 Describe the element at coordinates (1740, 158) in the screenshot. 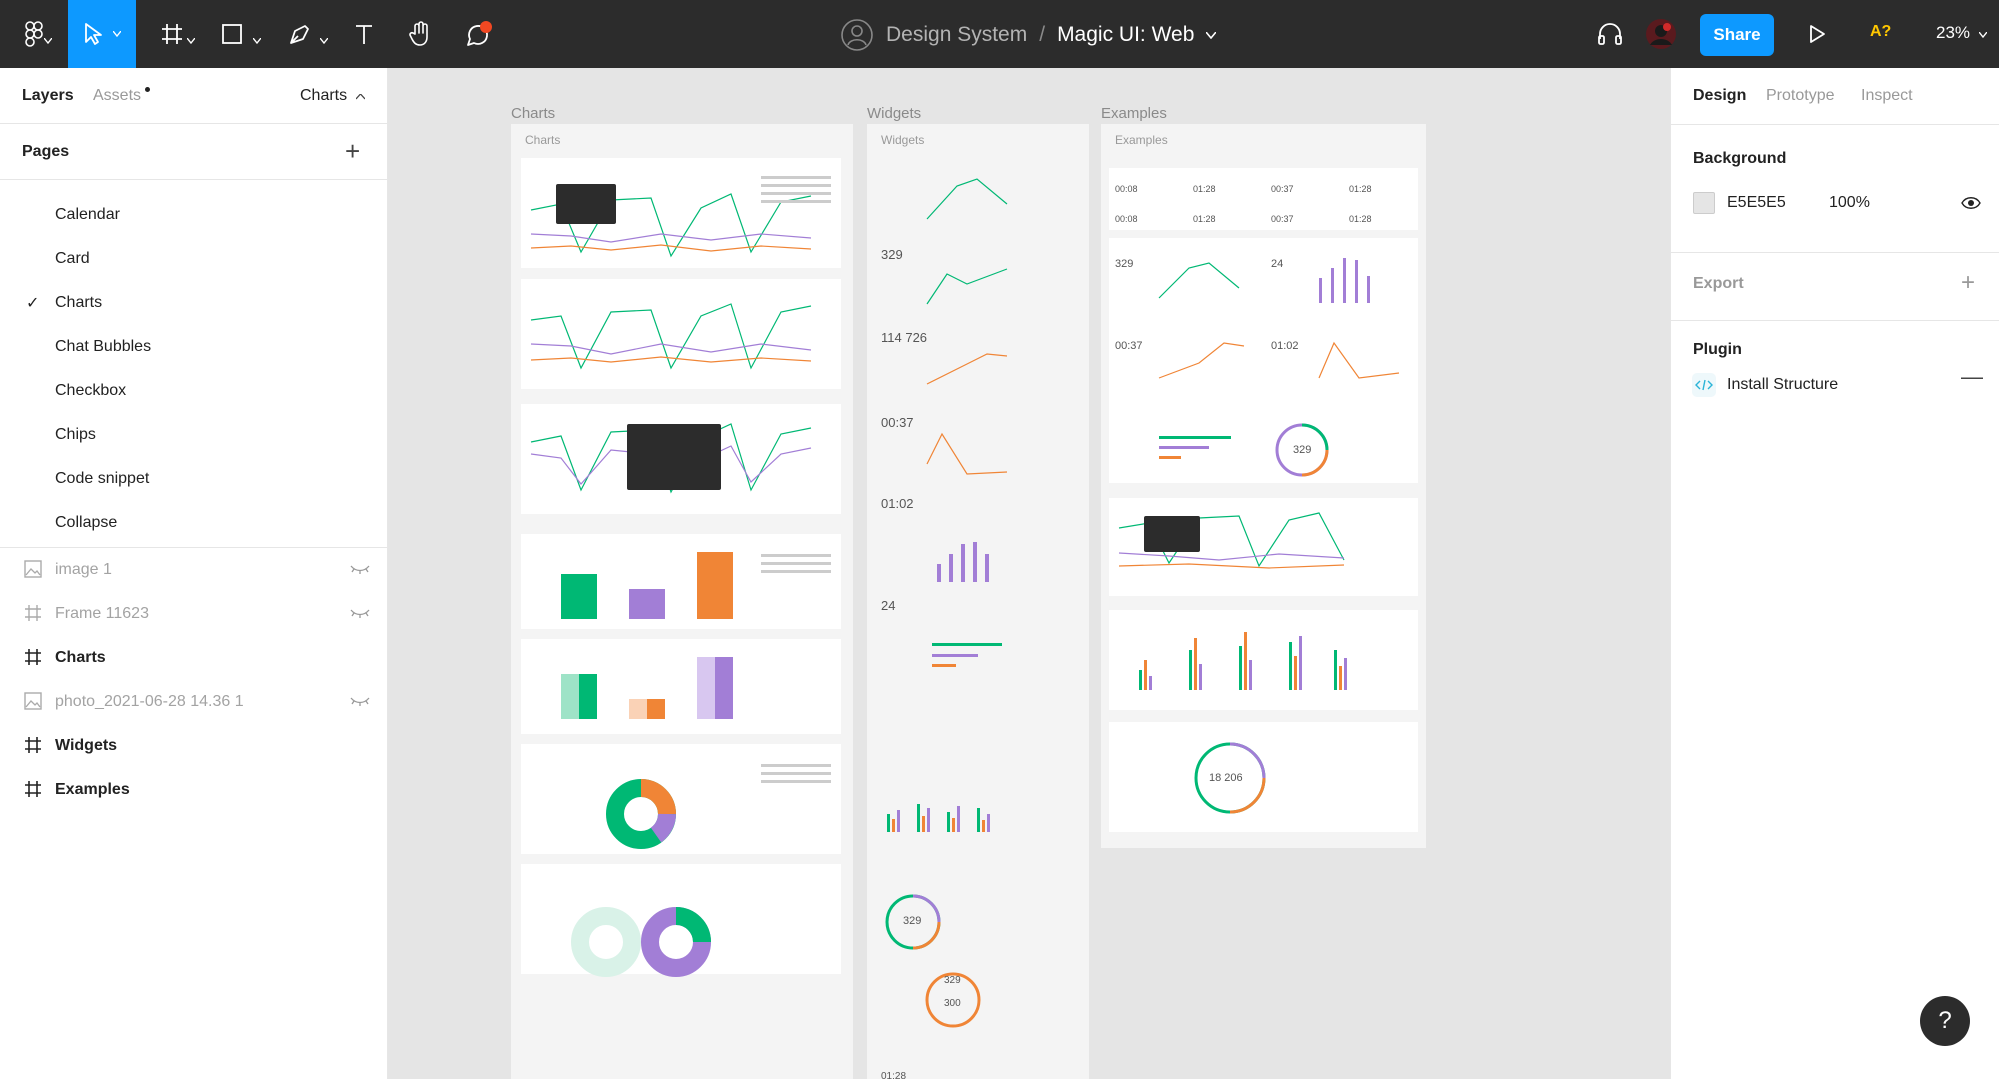

I see `background-title: Background` at that location.